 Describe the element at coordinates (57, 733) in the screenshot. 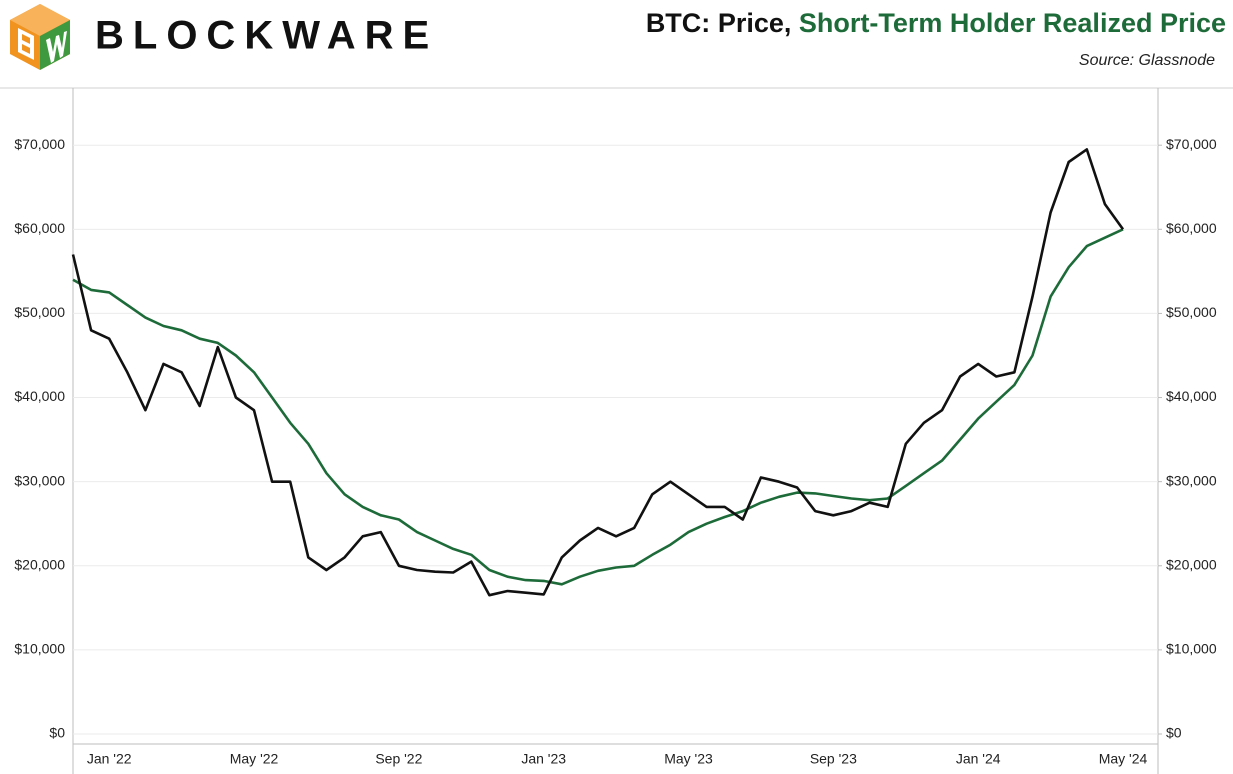

I see `y-tick-label: $0` at that location.